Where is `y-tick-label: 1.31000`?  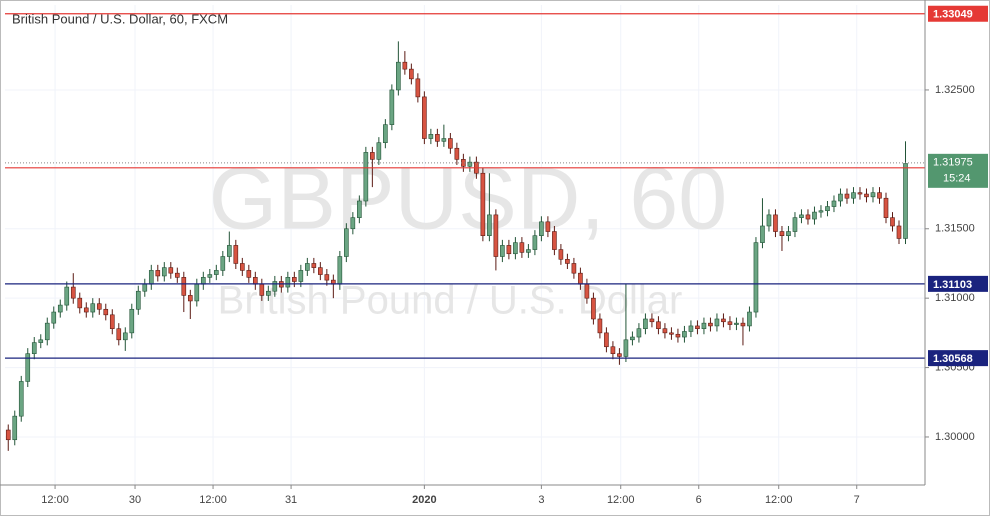 y-tick-label: 1.31000 is located at coordinates (955, 298).